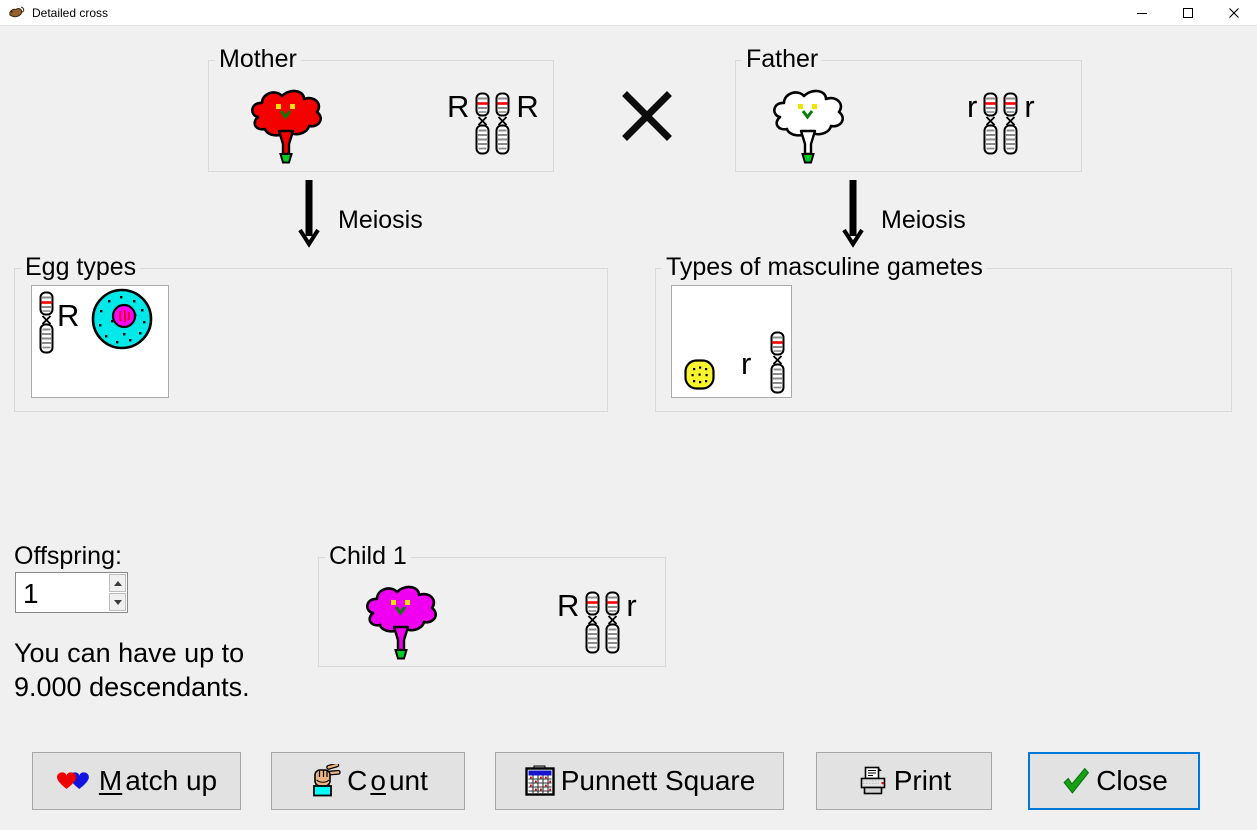 This screenshot has width=1257, height=830. I want to click on down-arrow-icon, so click(117, 602).